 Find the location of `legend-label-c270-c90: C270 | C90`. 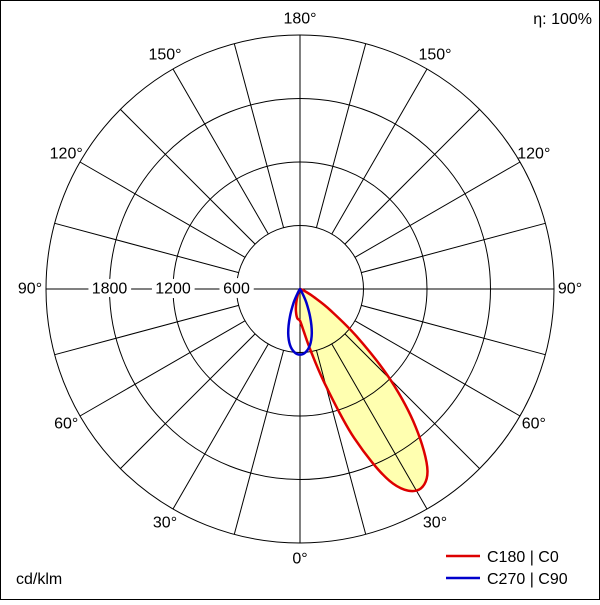

legend-label-c270-c90: C270 | C90 is located at coordinates (527, 579).